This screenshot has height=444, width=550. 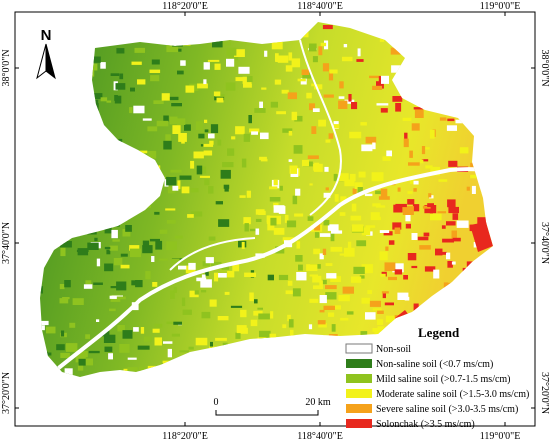 I want to click on left-tick-label: 37°40'0"N, so click(x=6, y=243).